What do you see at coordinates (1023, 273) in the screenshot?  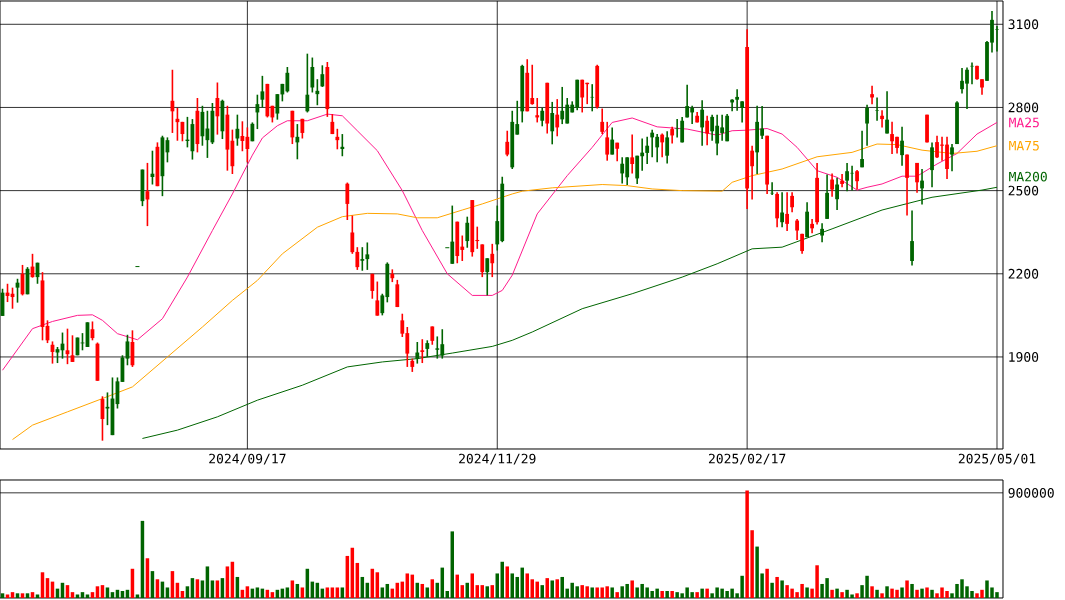 I see `y-tick-label: 2200` at bounding box center [1023, 273].